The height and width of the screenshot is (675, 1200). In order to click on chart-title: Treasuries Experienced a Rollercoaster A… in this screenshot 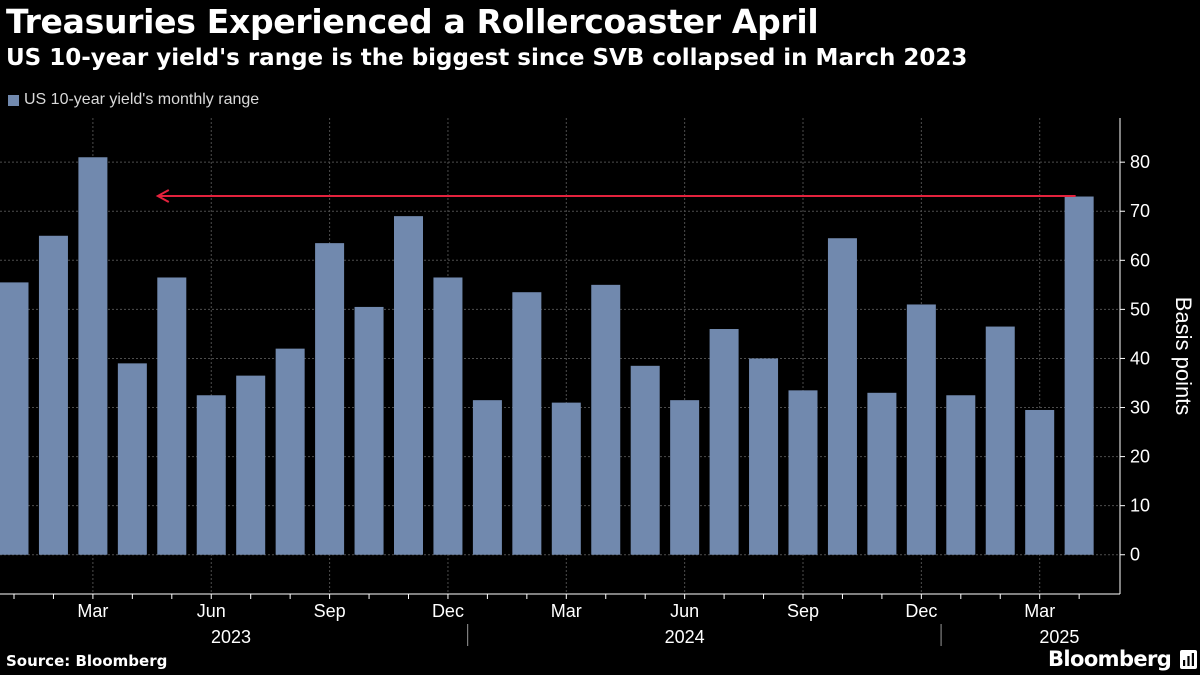, I will do `click(412, 21)`.